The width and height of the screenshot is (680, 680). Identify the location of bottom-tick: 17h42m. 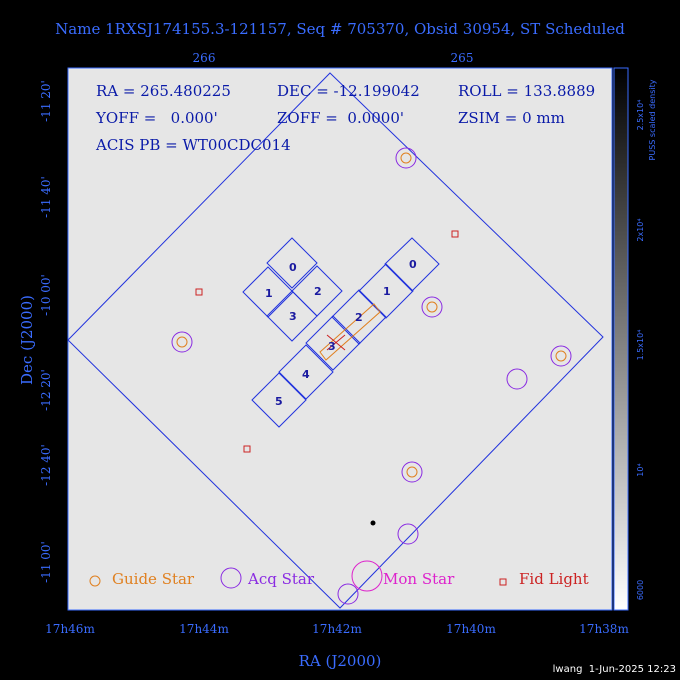
(337, 629).